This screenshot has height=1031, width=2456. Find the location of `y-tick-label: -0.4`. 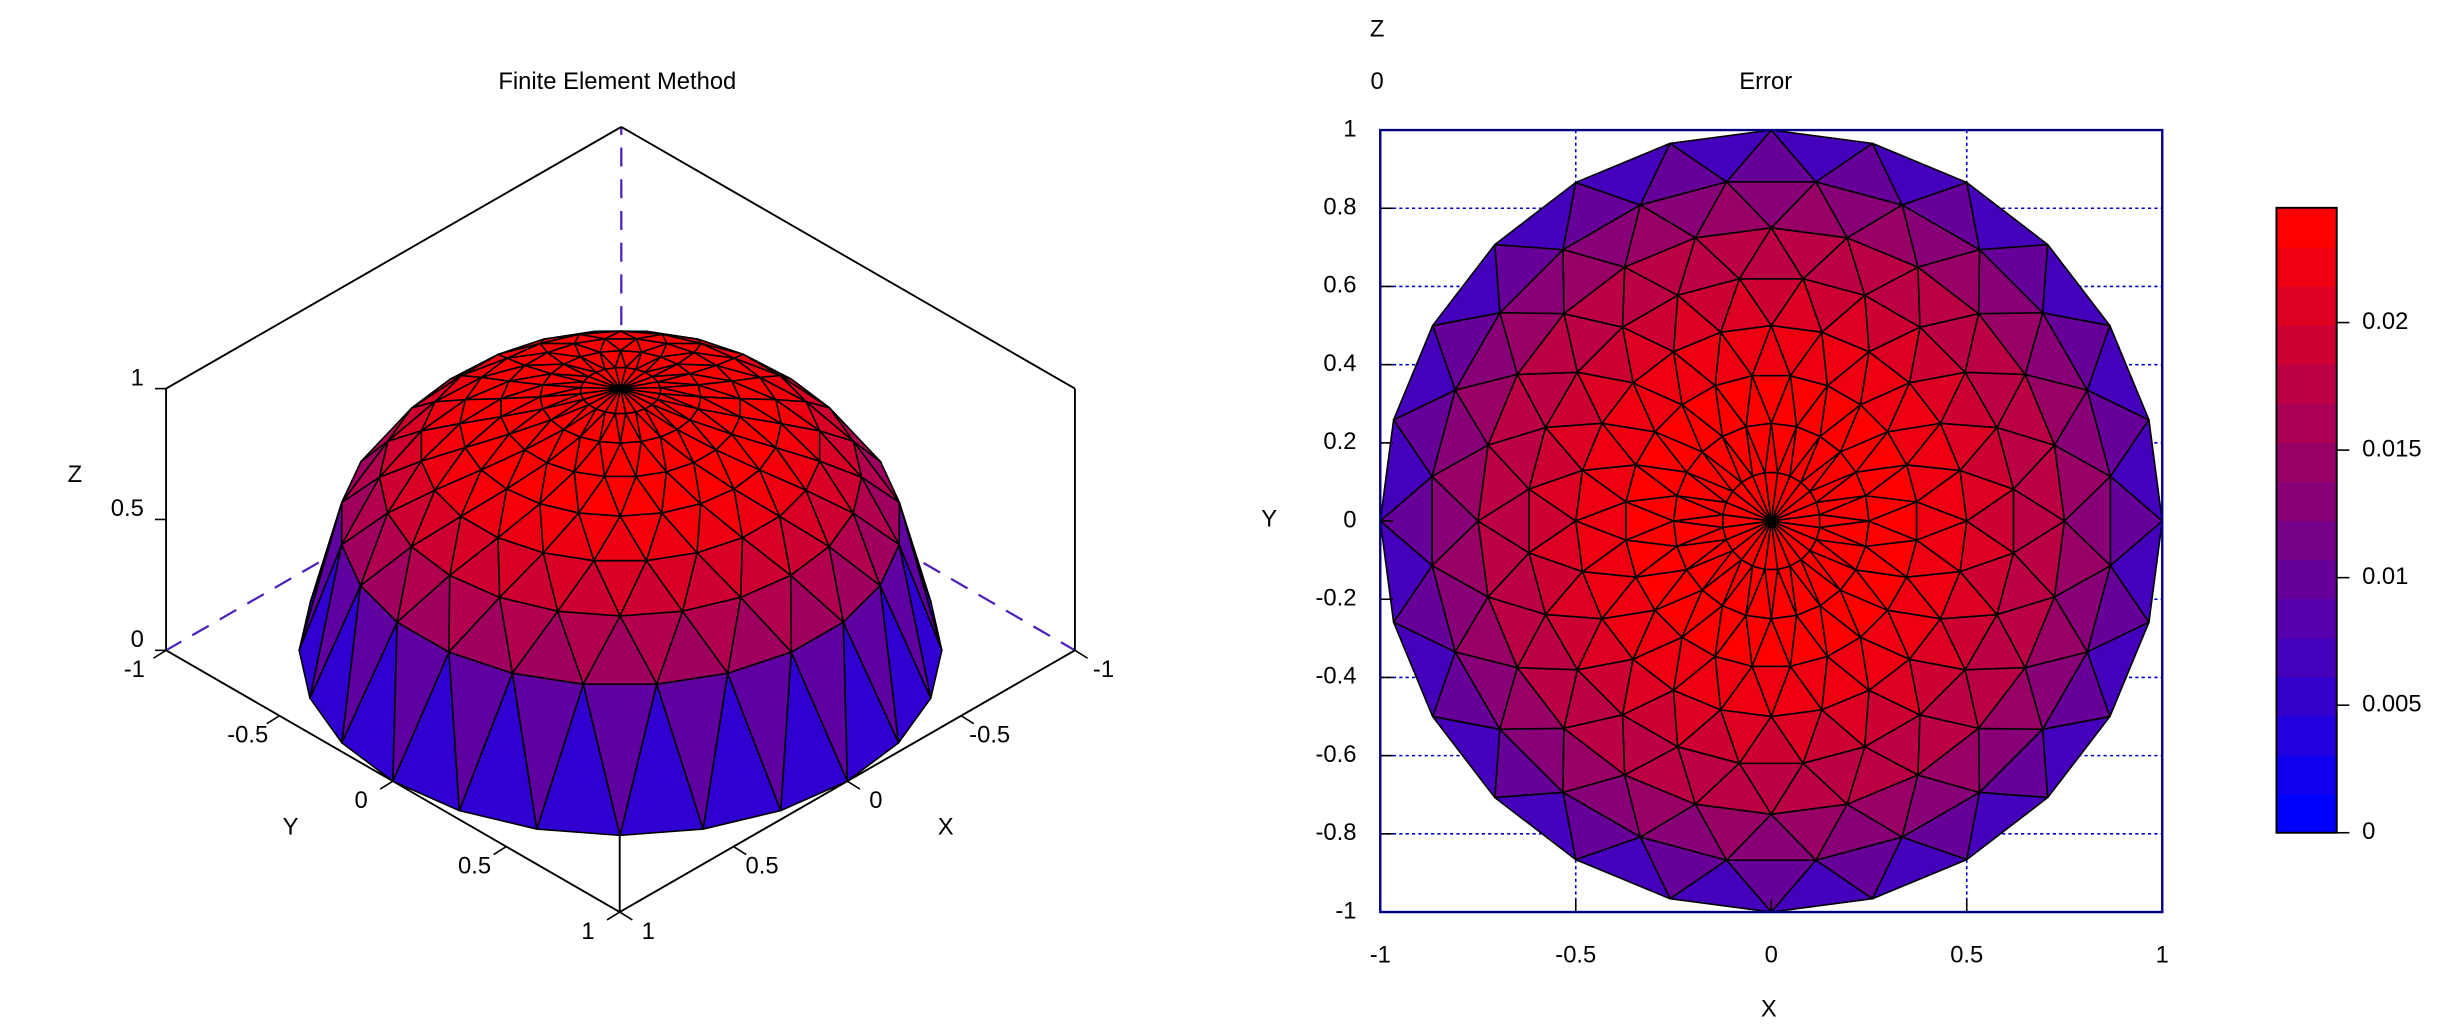

y-tick-label: -0.4 is located at coordinates (1335, 676).